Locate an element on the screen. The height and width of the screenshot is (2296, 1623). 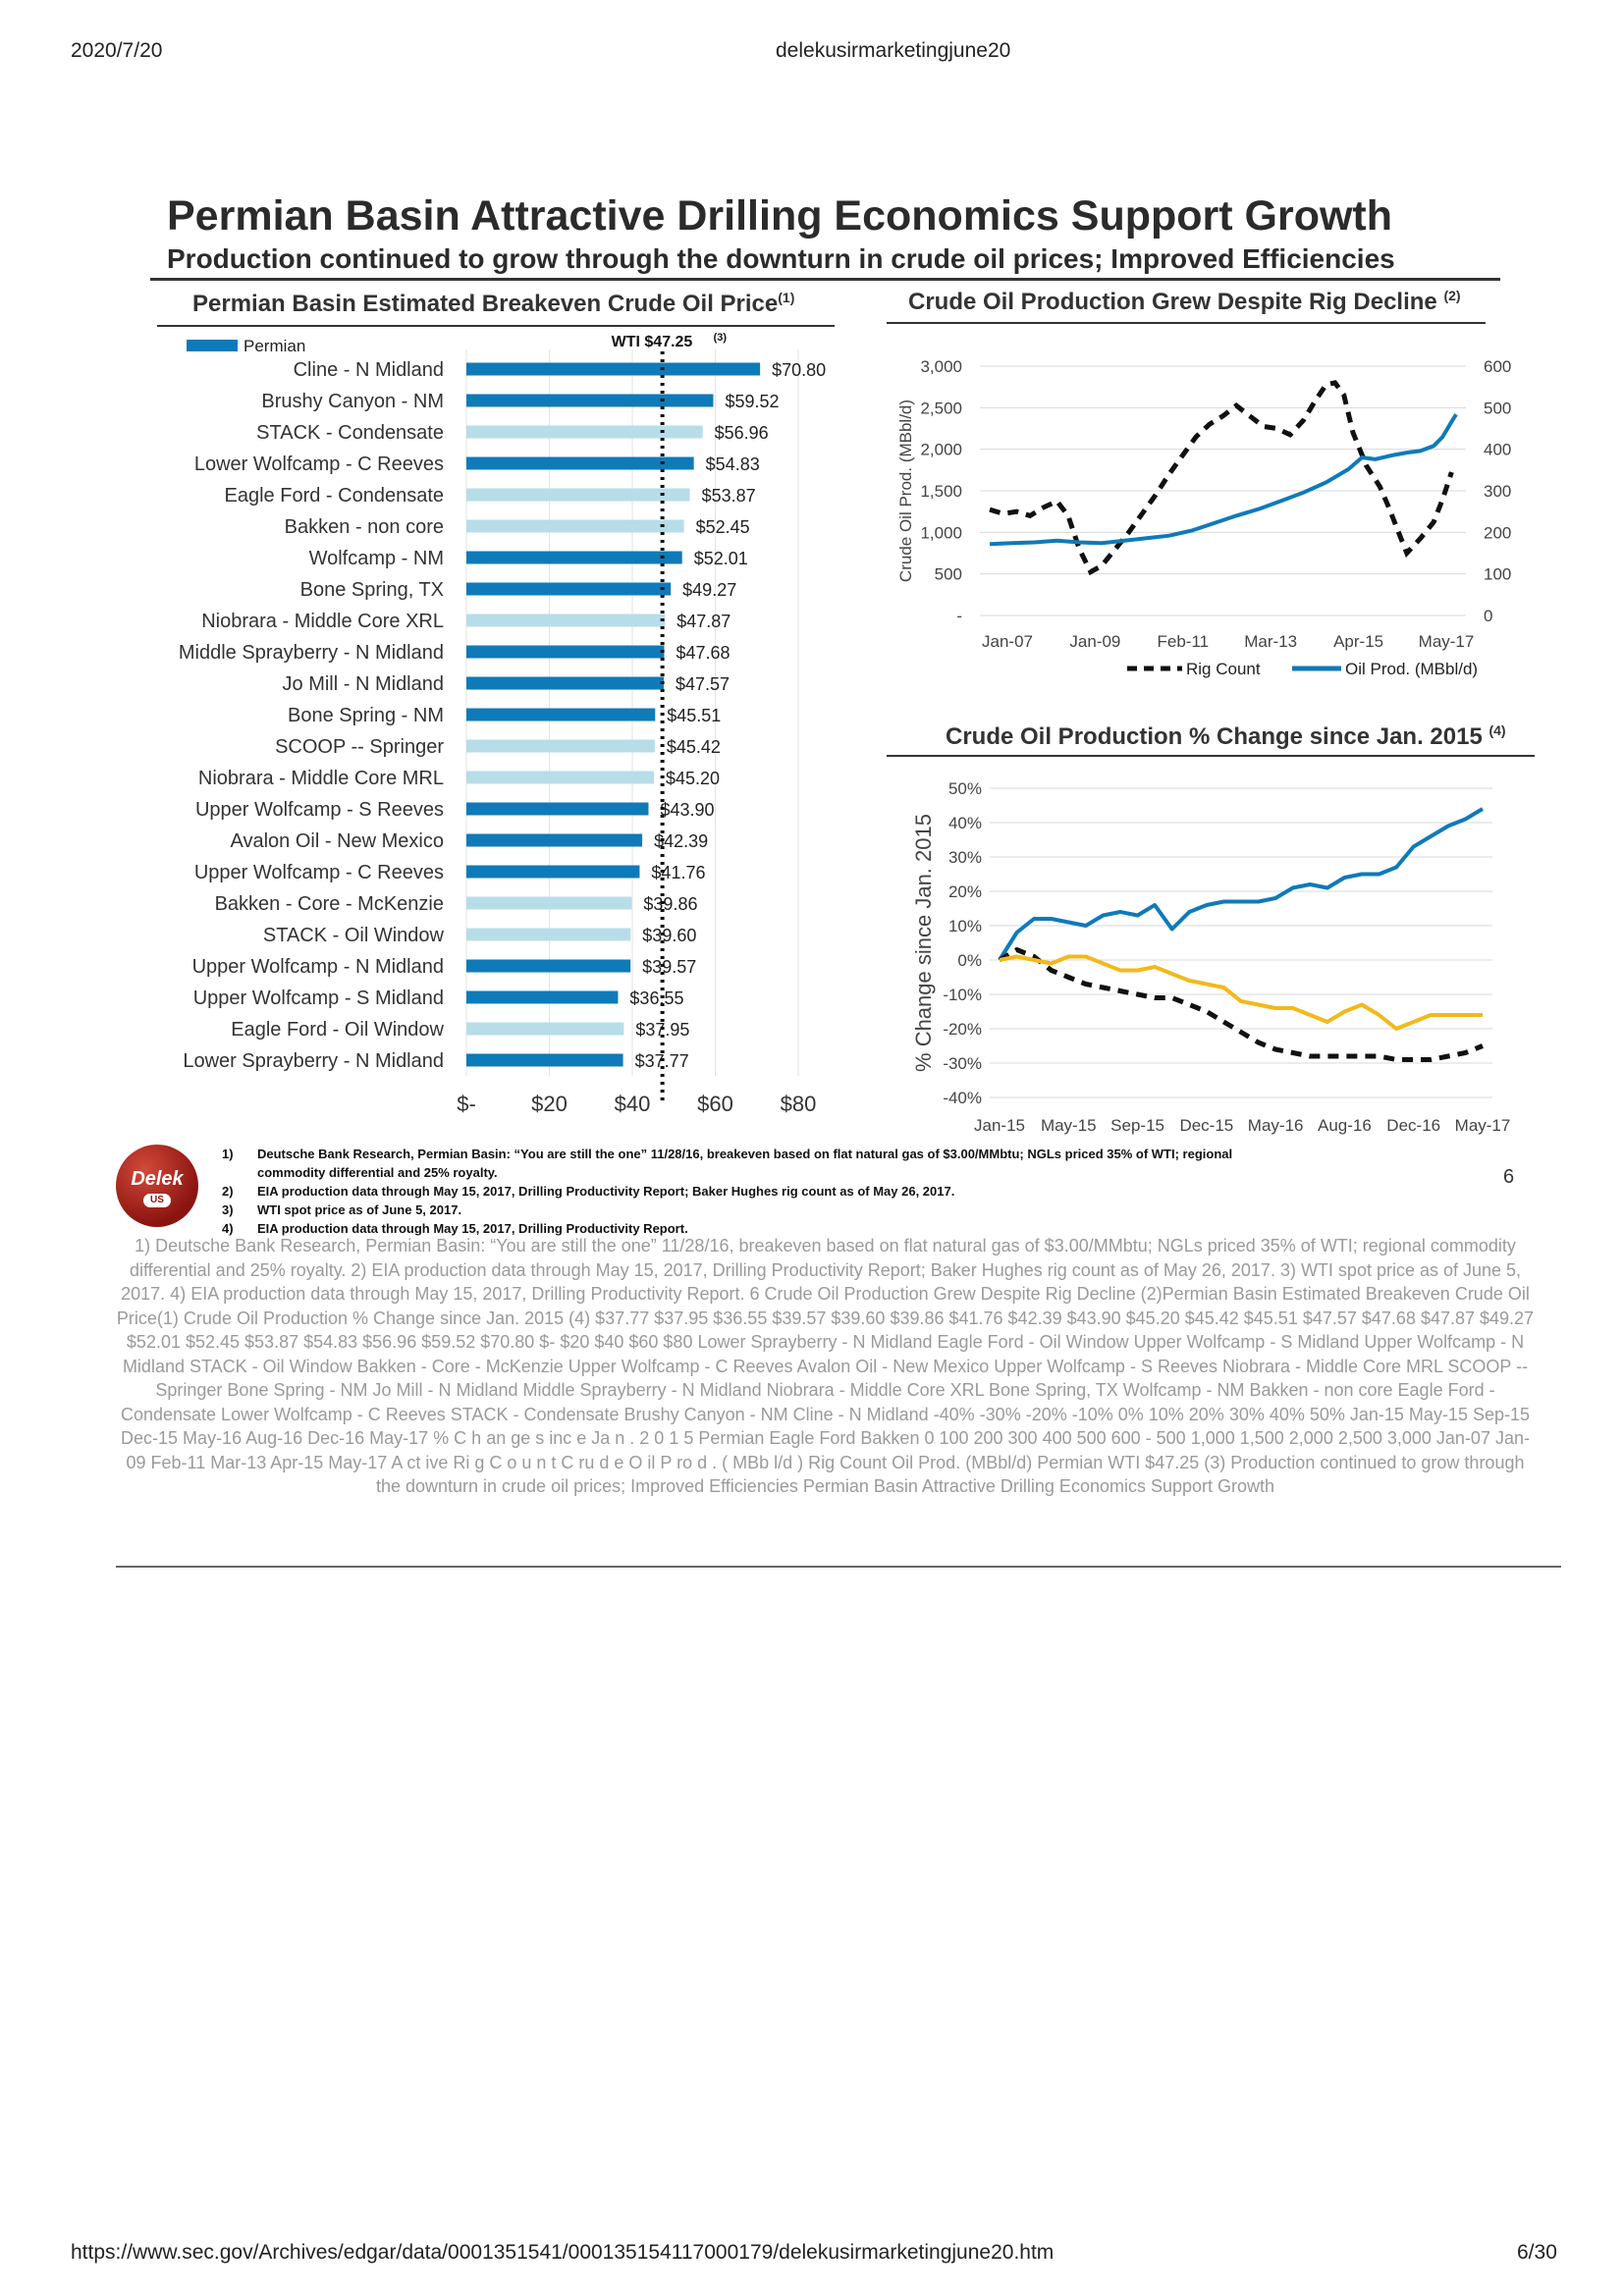
x-tick-label: Dec-15 is located at coordinates (1206, 1125).